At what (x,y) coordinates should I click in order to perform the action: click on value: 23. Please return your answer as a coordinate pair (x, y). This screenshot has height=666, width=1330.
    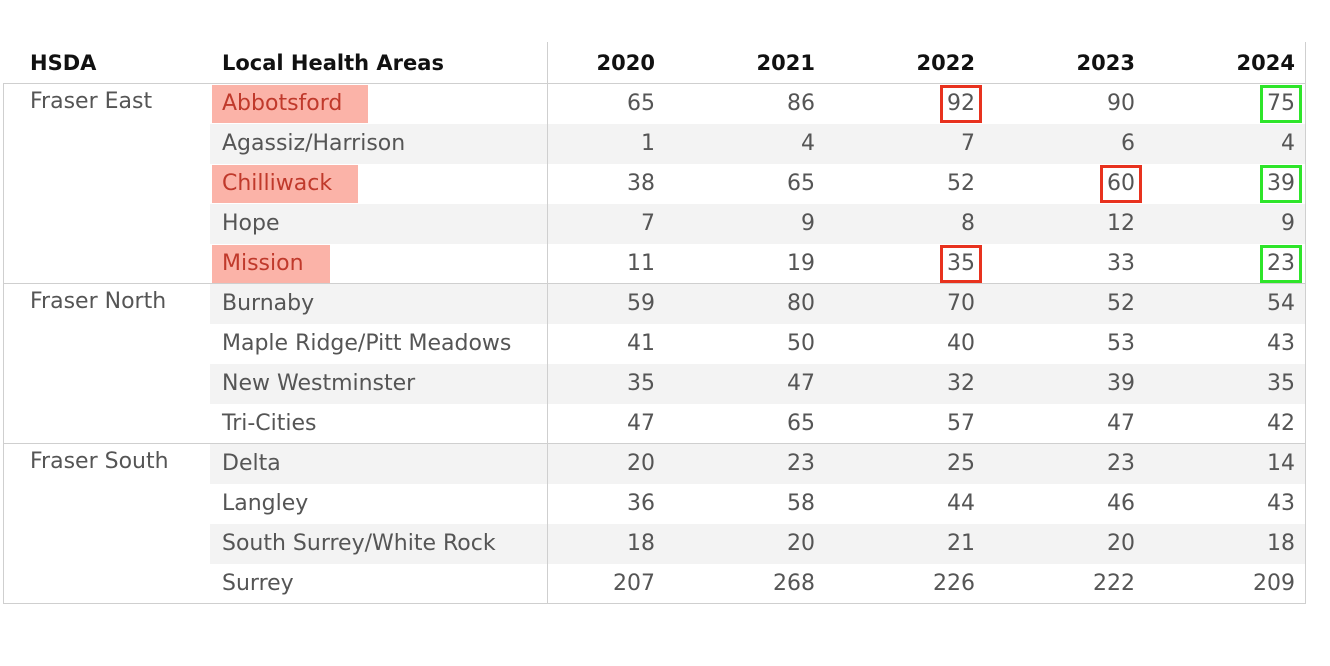
    Looking at the image, I should click on (1121, 463).